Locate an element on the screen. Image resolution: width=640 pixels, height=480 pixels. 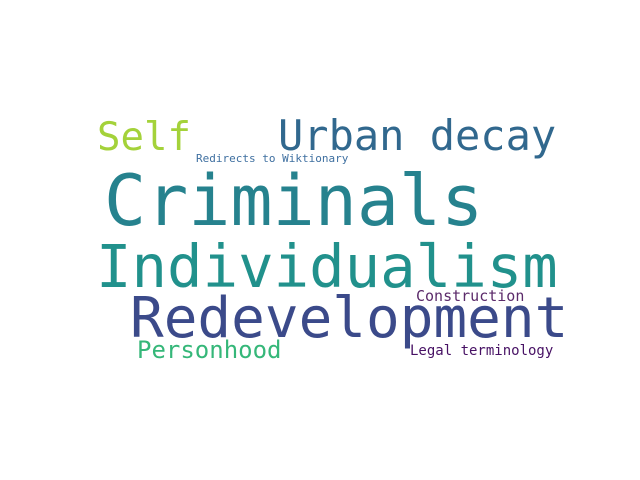
word-redevelopment: Redevelopment is located at coordinates (349, 318).